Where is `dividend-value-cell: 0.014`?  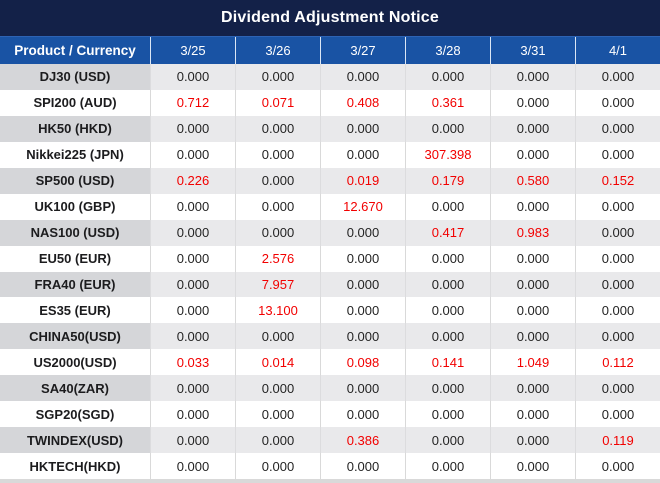
dividend-value-cell: 0.014 is located at coordinates (277, 362).